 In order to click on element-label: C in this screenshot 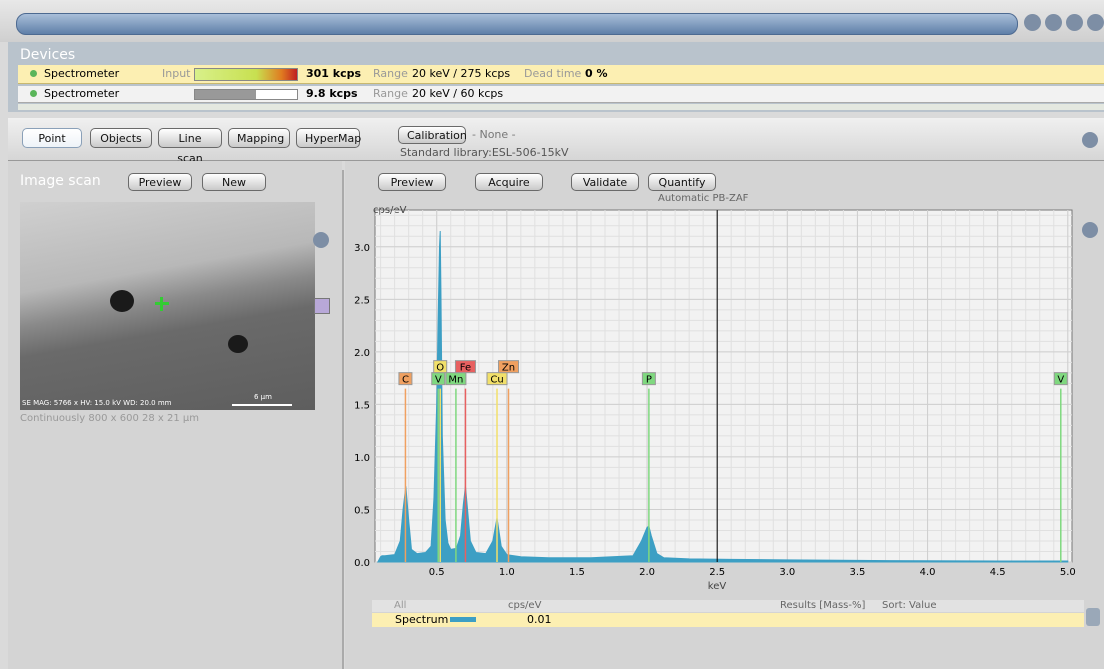, I will do `click(405, 380)`.